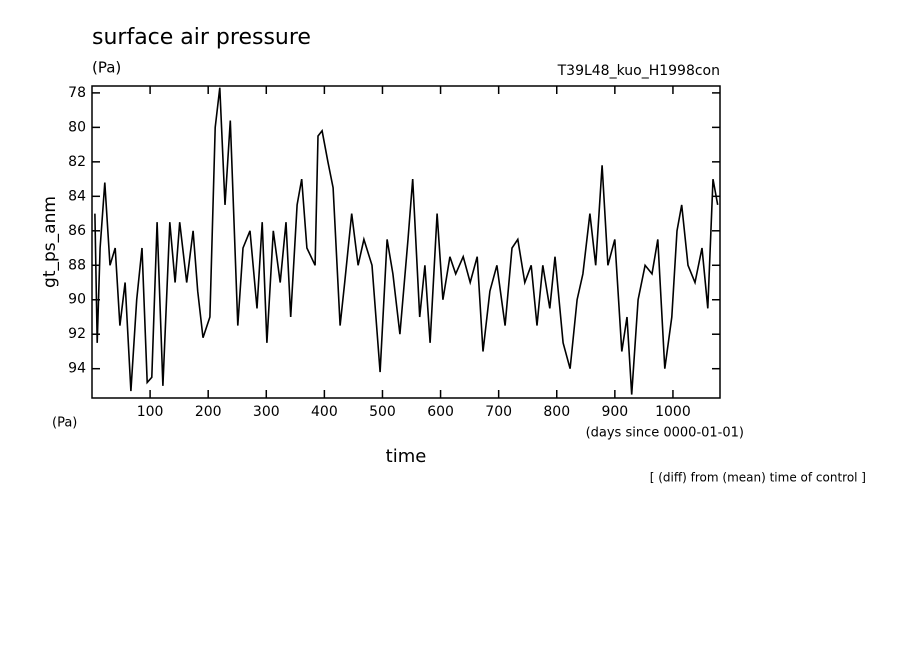 The height and width of the screenshot is (654, 904). I want to click on x-tick-label: 700, so click(498, 412).